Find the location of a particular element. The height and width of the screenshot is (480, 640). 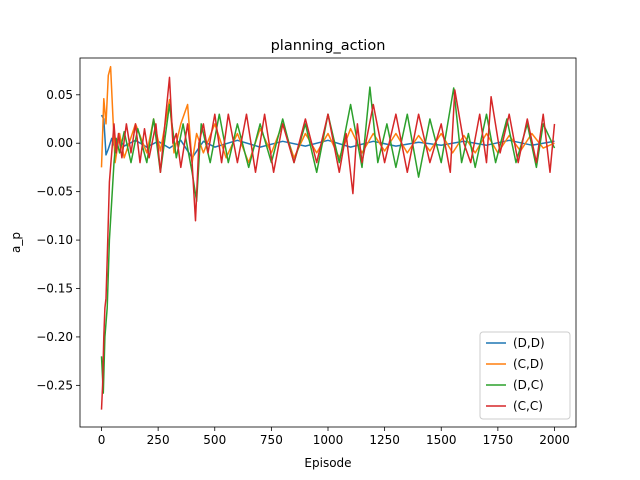

y-tick-label: 0.05 is located at coordinates (59, 95).